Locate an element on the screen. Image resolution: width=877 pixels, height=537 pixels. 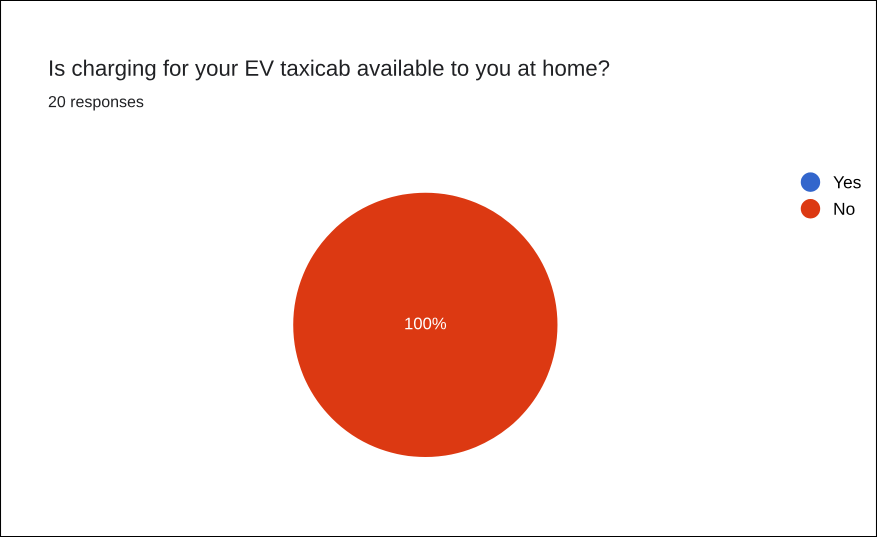
data-label: 100% is located at coordinates (425, 324).